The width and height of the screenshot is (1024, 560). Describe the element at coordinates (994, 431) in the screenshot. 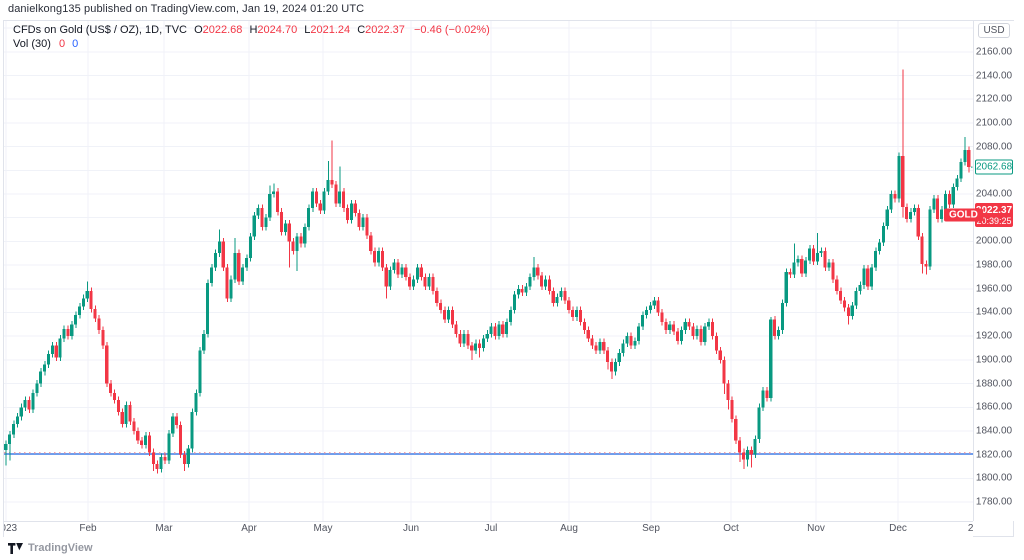

I see `price-tick-label: 1840.00` at that location.